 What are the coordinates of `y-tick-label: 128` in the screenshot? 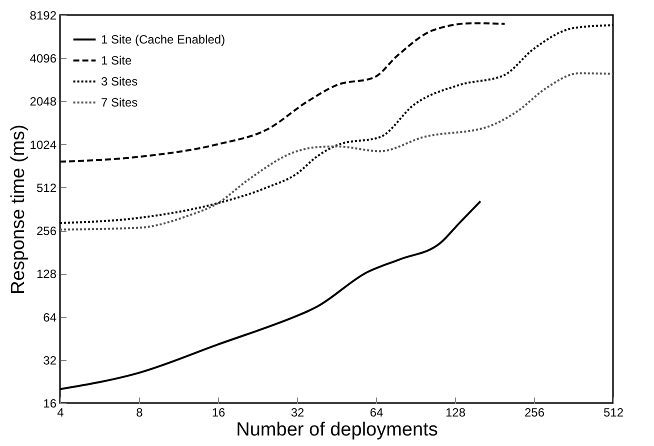 It's located at (46, 274).